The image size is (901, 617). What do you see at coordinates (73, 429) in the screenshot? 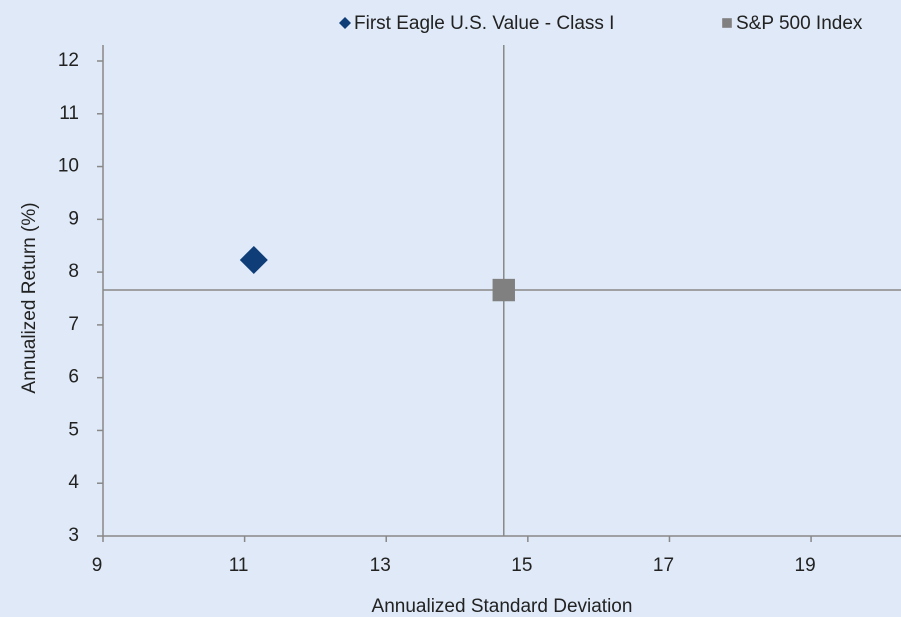
I see `y-tick-label: 5` at bounding box center [73, 429].